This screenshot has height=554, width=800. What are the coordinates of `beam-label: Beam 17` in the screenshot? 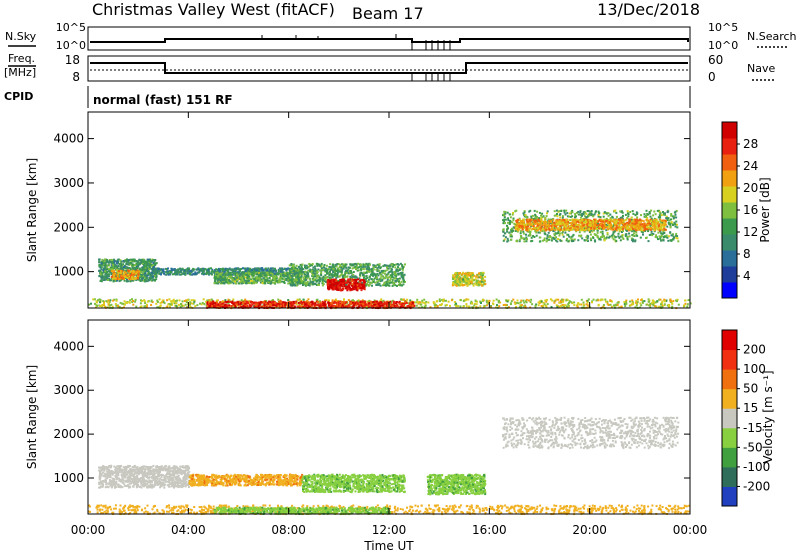 It's located at (388, 13).